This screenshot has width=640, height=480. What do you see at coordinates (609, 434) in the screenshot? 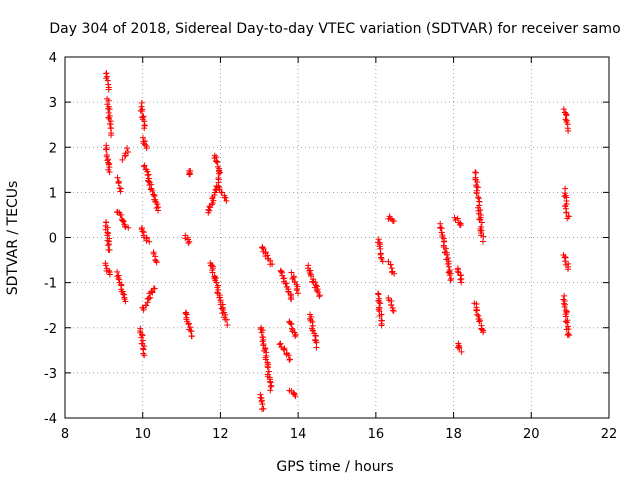
I see `x-tick-label: 22` at bounding box center [609, 434].